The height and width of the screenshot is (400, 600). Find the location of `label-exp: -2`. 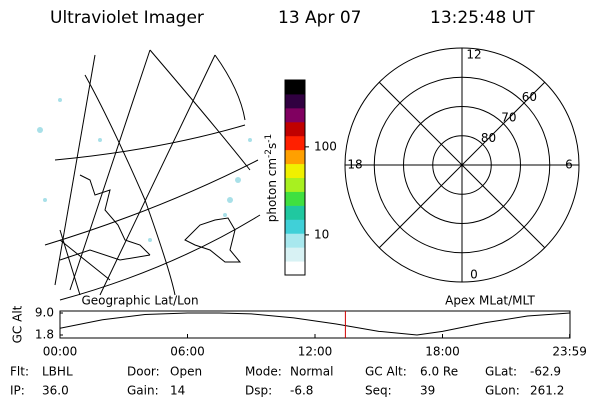

label-exp: -2 is located at coordinates (269, 153).